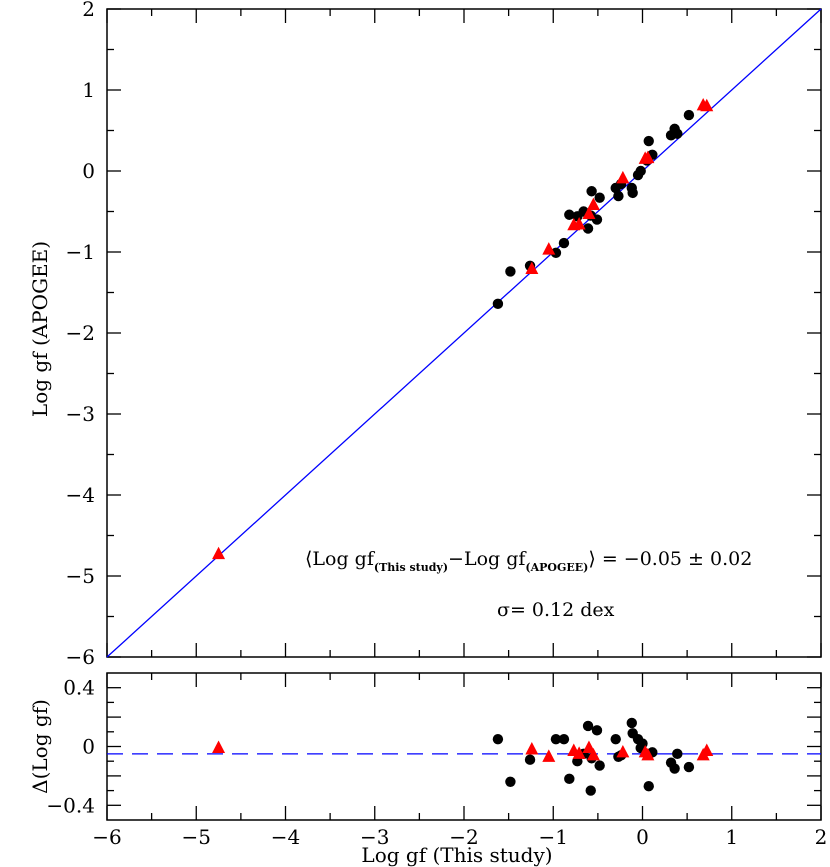  I want to click on annot-close: ⟩ = −0.05 ± 0.02, so click(670, 559).